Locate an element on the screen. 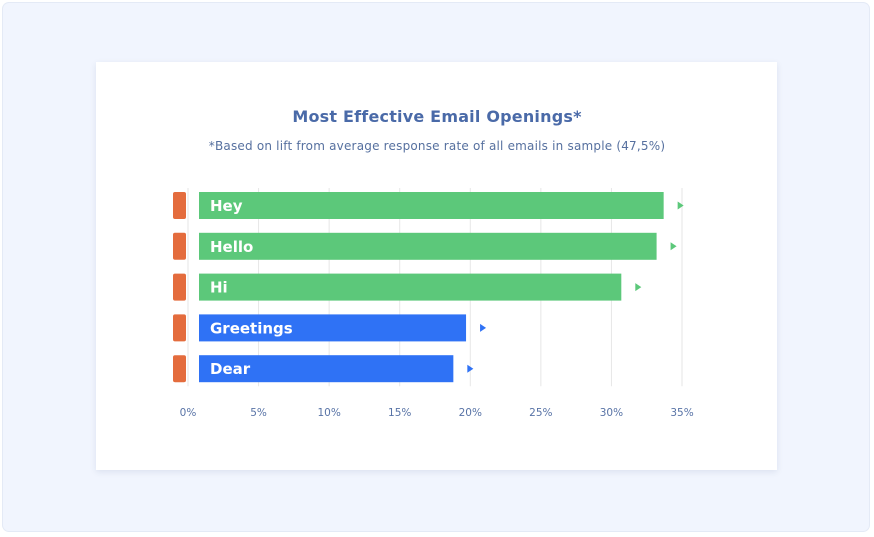 The image size is (874, 537). chart-title: Most Effective Email Openings* is located at coordinates (437, 116).